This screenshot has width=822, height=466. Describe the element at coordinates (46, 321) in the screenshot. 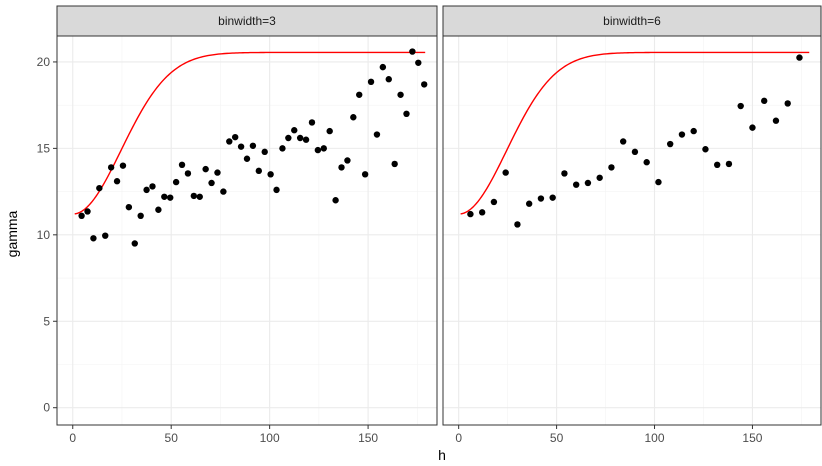

I see `y-tick-label: 5` at that location.